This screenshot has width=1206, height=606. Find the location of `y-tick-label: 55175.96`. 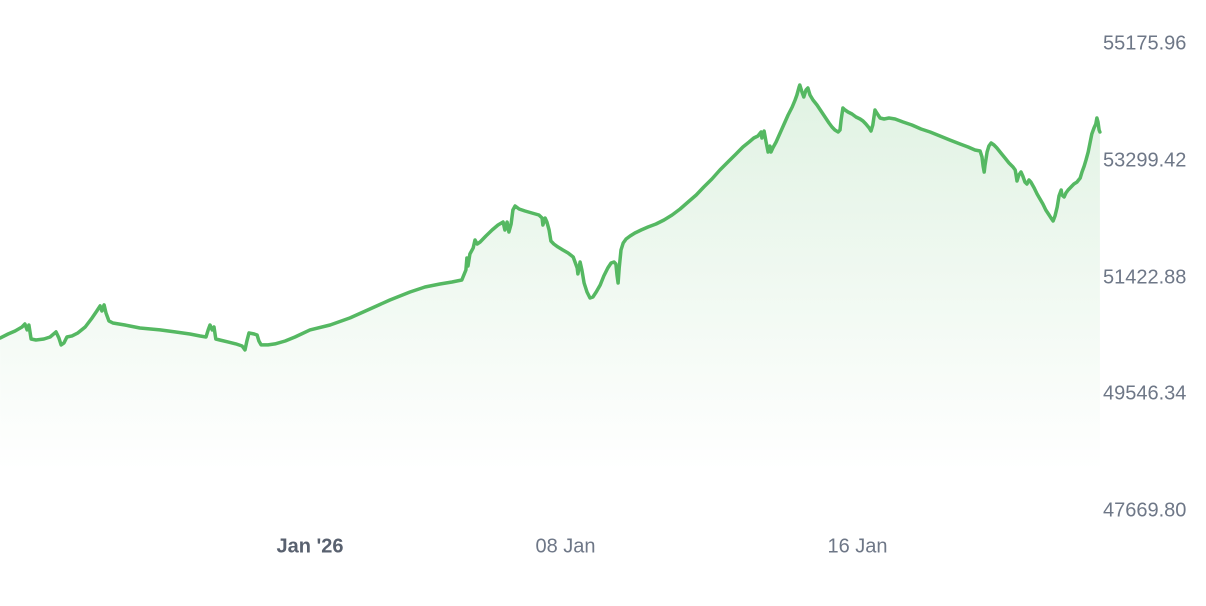

y-tick-label: 55175.96 is located at coordinates (1145, 43).